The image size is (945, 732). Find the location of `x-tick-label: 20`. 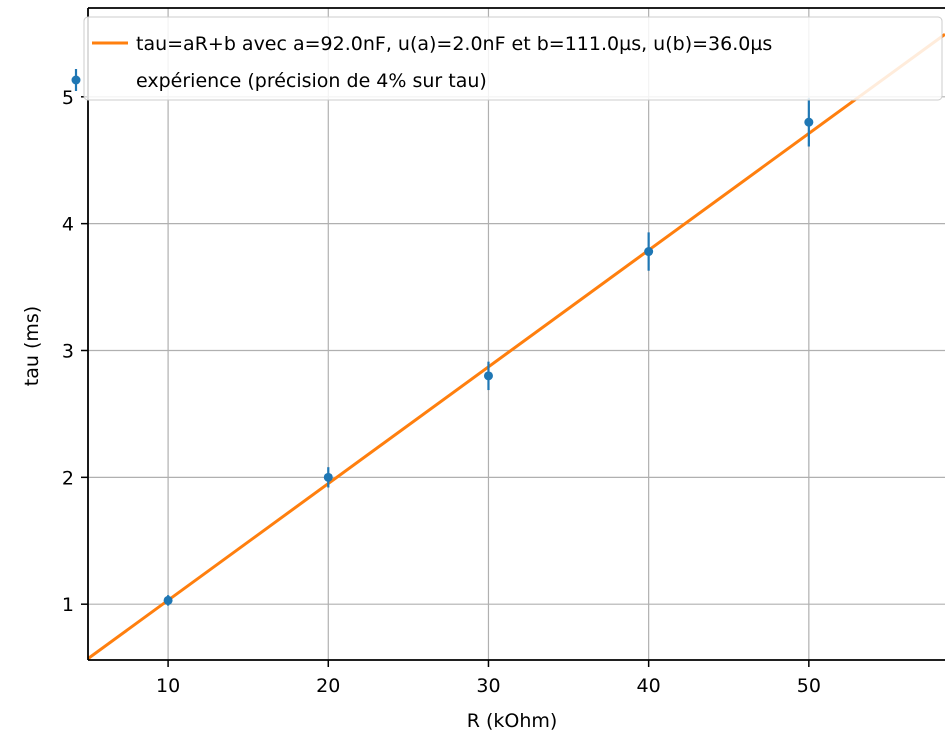

x-tick-label: 20 is located at coordinates (328, 686).